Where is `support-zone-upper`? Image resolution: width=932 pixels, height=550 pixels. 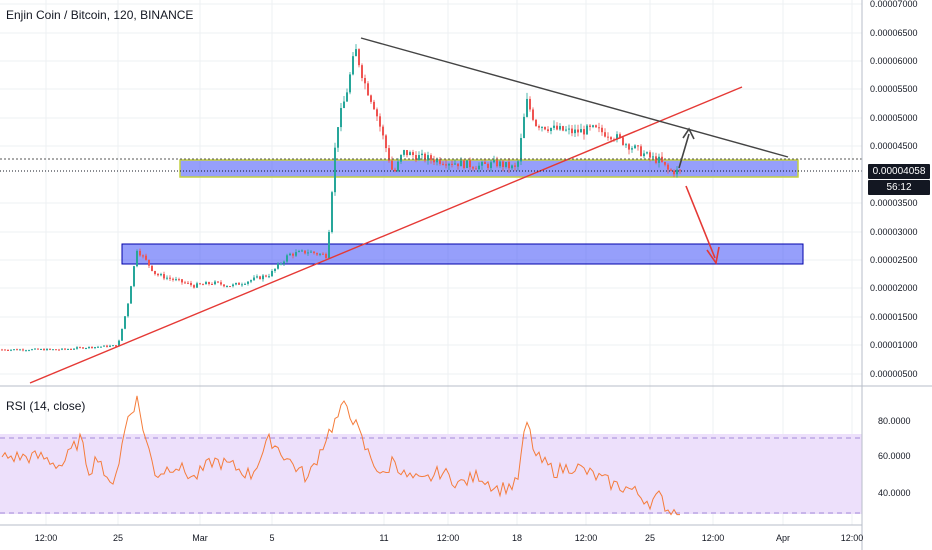 support-zone-upper is located at coordinates (489, 168).